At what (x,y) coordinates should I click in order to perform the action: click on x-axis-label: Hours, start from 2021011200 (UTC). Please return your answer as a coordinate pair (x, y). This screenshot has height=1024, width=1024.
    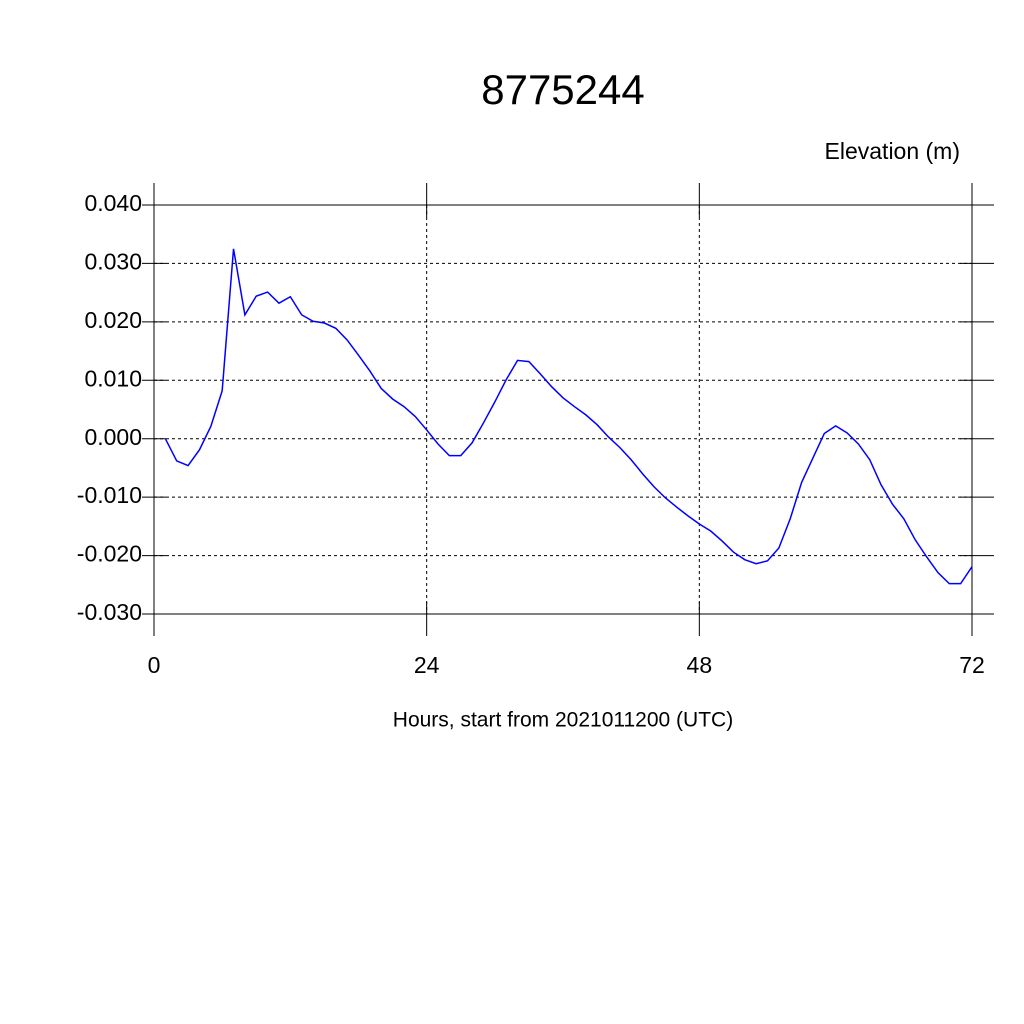
    Looking at the image, I should click on (563, 720).